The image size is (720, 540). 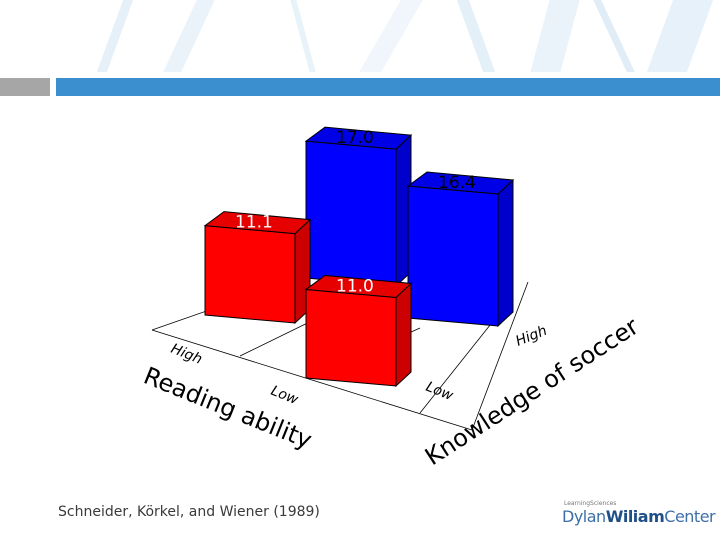 What do you see at coordinates (590, 503) in the screenshot?
I see `logo-tagline: LearningSciences` at bounding box center [590, 503].